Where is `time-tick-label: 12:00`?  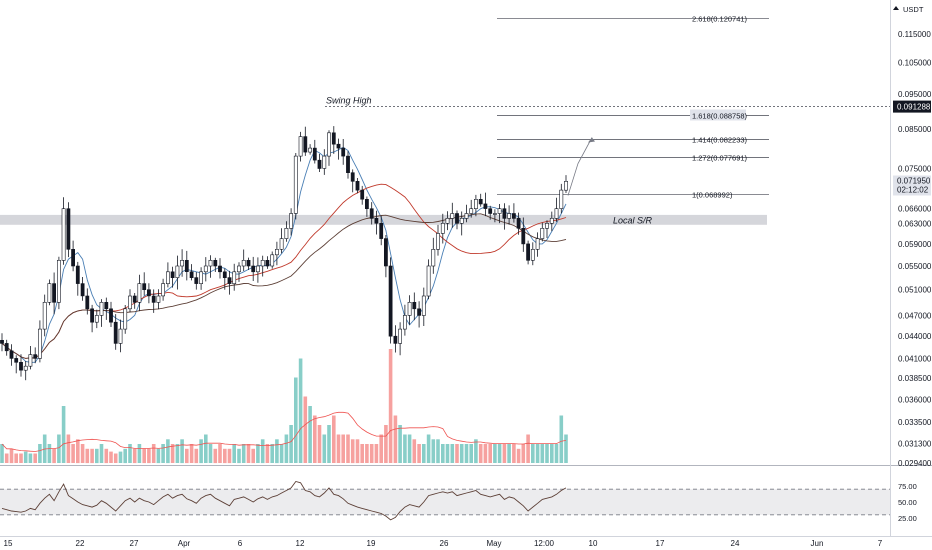 time-tick-label: 12:00 is located at coordinates (544, 543).